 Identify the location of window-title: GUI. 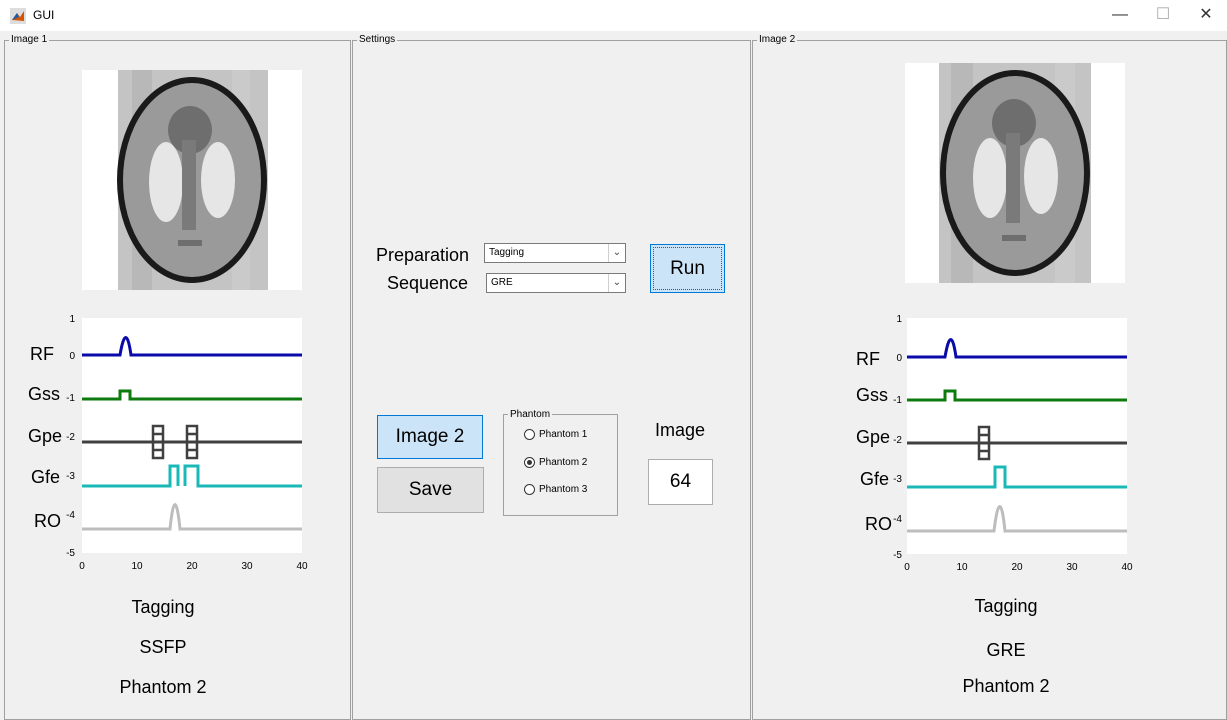
(44, 15).